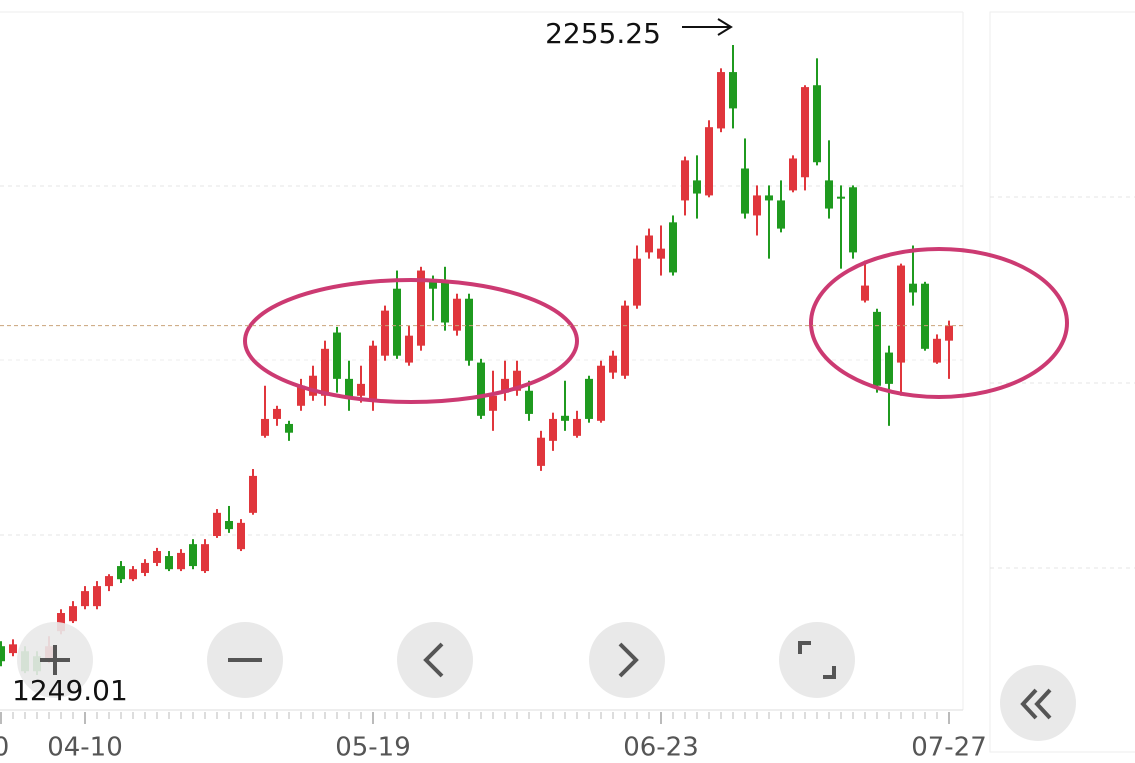  I want to click on x-tick-label: 06-23, so click(661, 746).